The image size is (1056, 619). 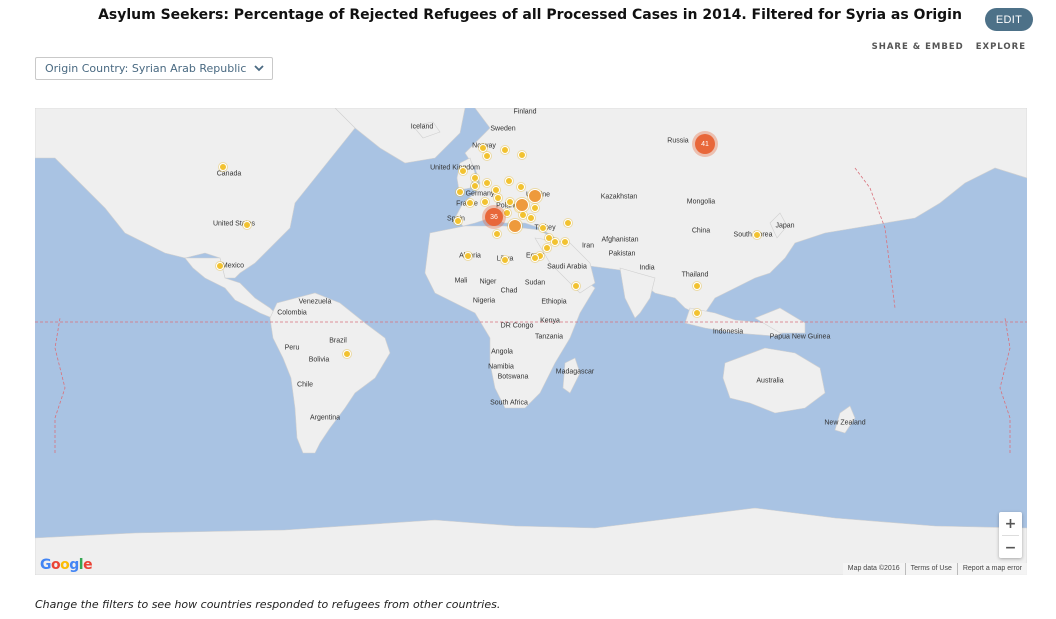 What do you see at coordinates (549, 337) in the screenshot?
I see `map-label: Tanzania` at bounding box center [549, 337].